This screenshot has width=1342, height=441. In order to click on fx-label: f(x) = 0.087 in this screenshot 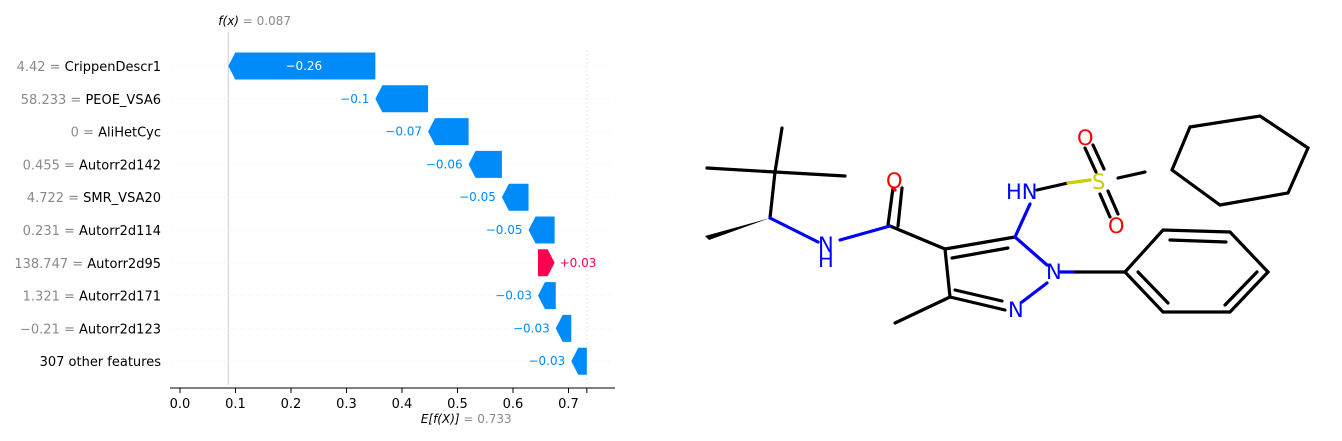, I will do `click(254, 21)`.